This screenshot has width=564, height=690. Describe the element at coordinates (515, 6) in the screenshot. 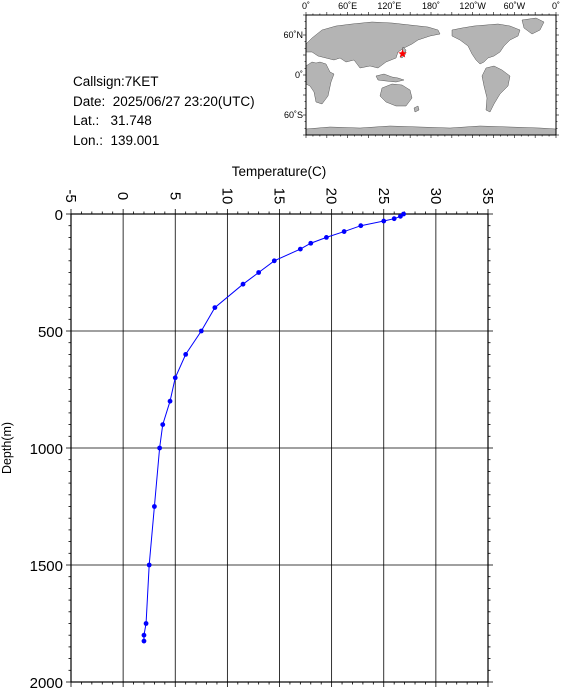

I see `map-lon-label: 60˚W` at that location.